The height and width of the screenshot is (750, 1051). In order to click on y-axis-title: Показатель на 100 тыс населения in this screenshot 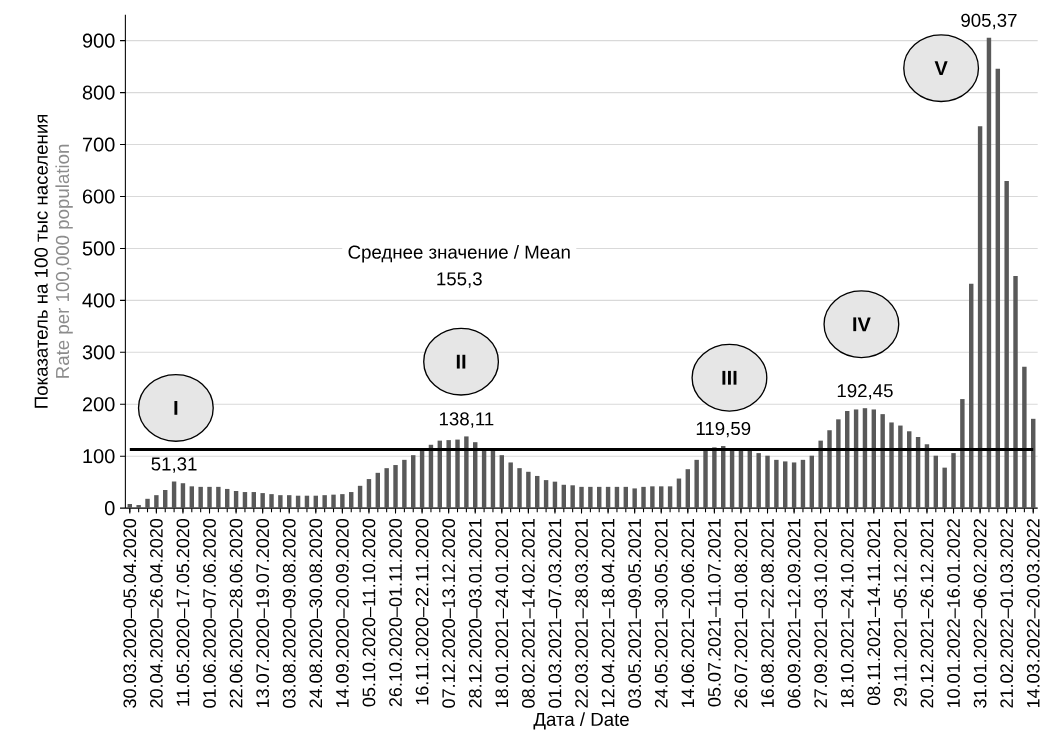, I will do `click(41, 261)`.